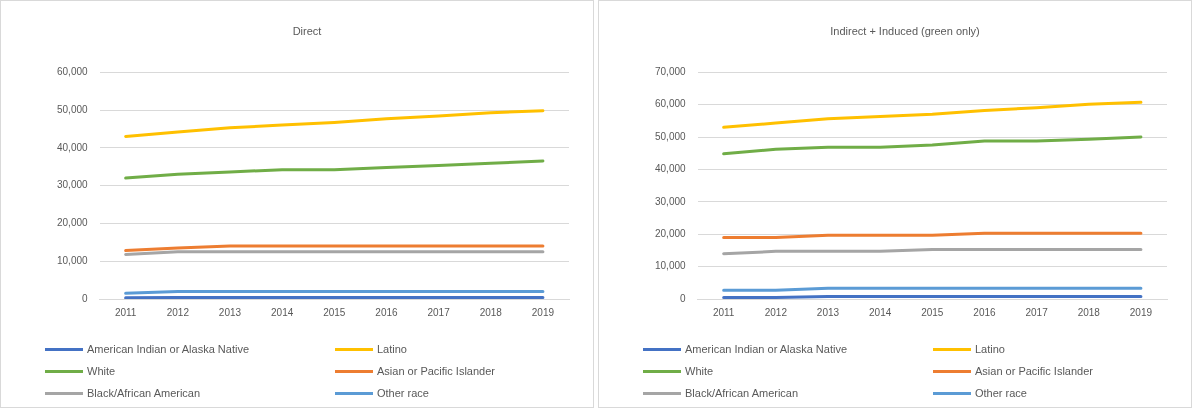 The height and width of the screenshot is (410, 1193). What do you see at coordinates (905, 30) in the screenshot?
I see `chart-title: Indirect + Induced (green only)` at bounding box center [905, 30].